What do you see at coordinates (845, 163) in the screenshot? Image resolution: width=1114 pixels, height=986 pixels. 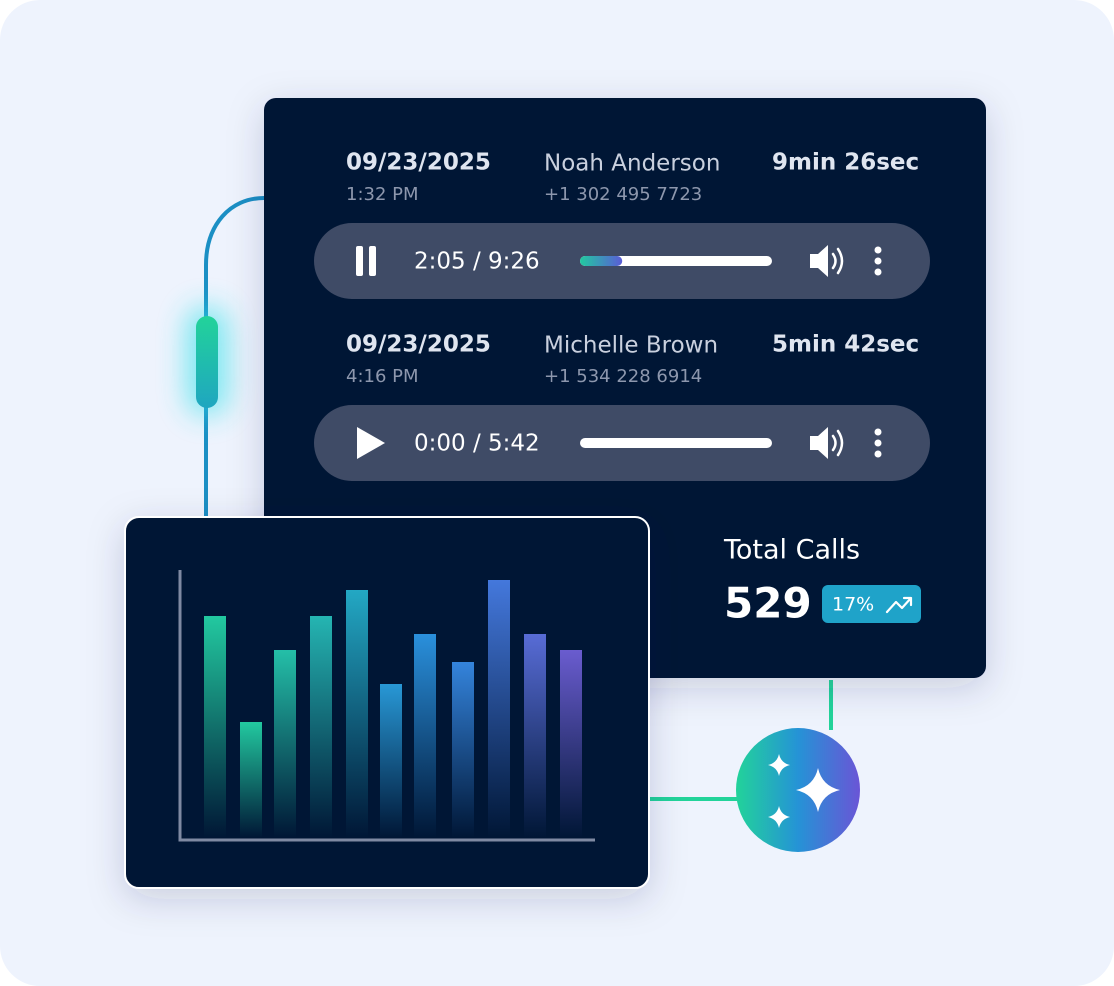 I see `call-duration: 9min 26sec` at bounding box center [845, 163].